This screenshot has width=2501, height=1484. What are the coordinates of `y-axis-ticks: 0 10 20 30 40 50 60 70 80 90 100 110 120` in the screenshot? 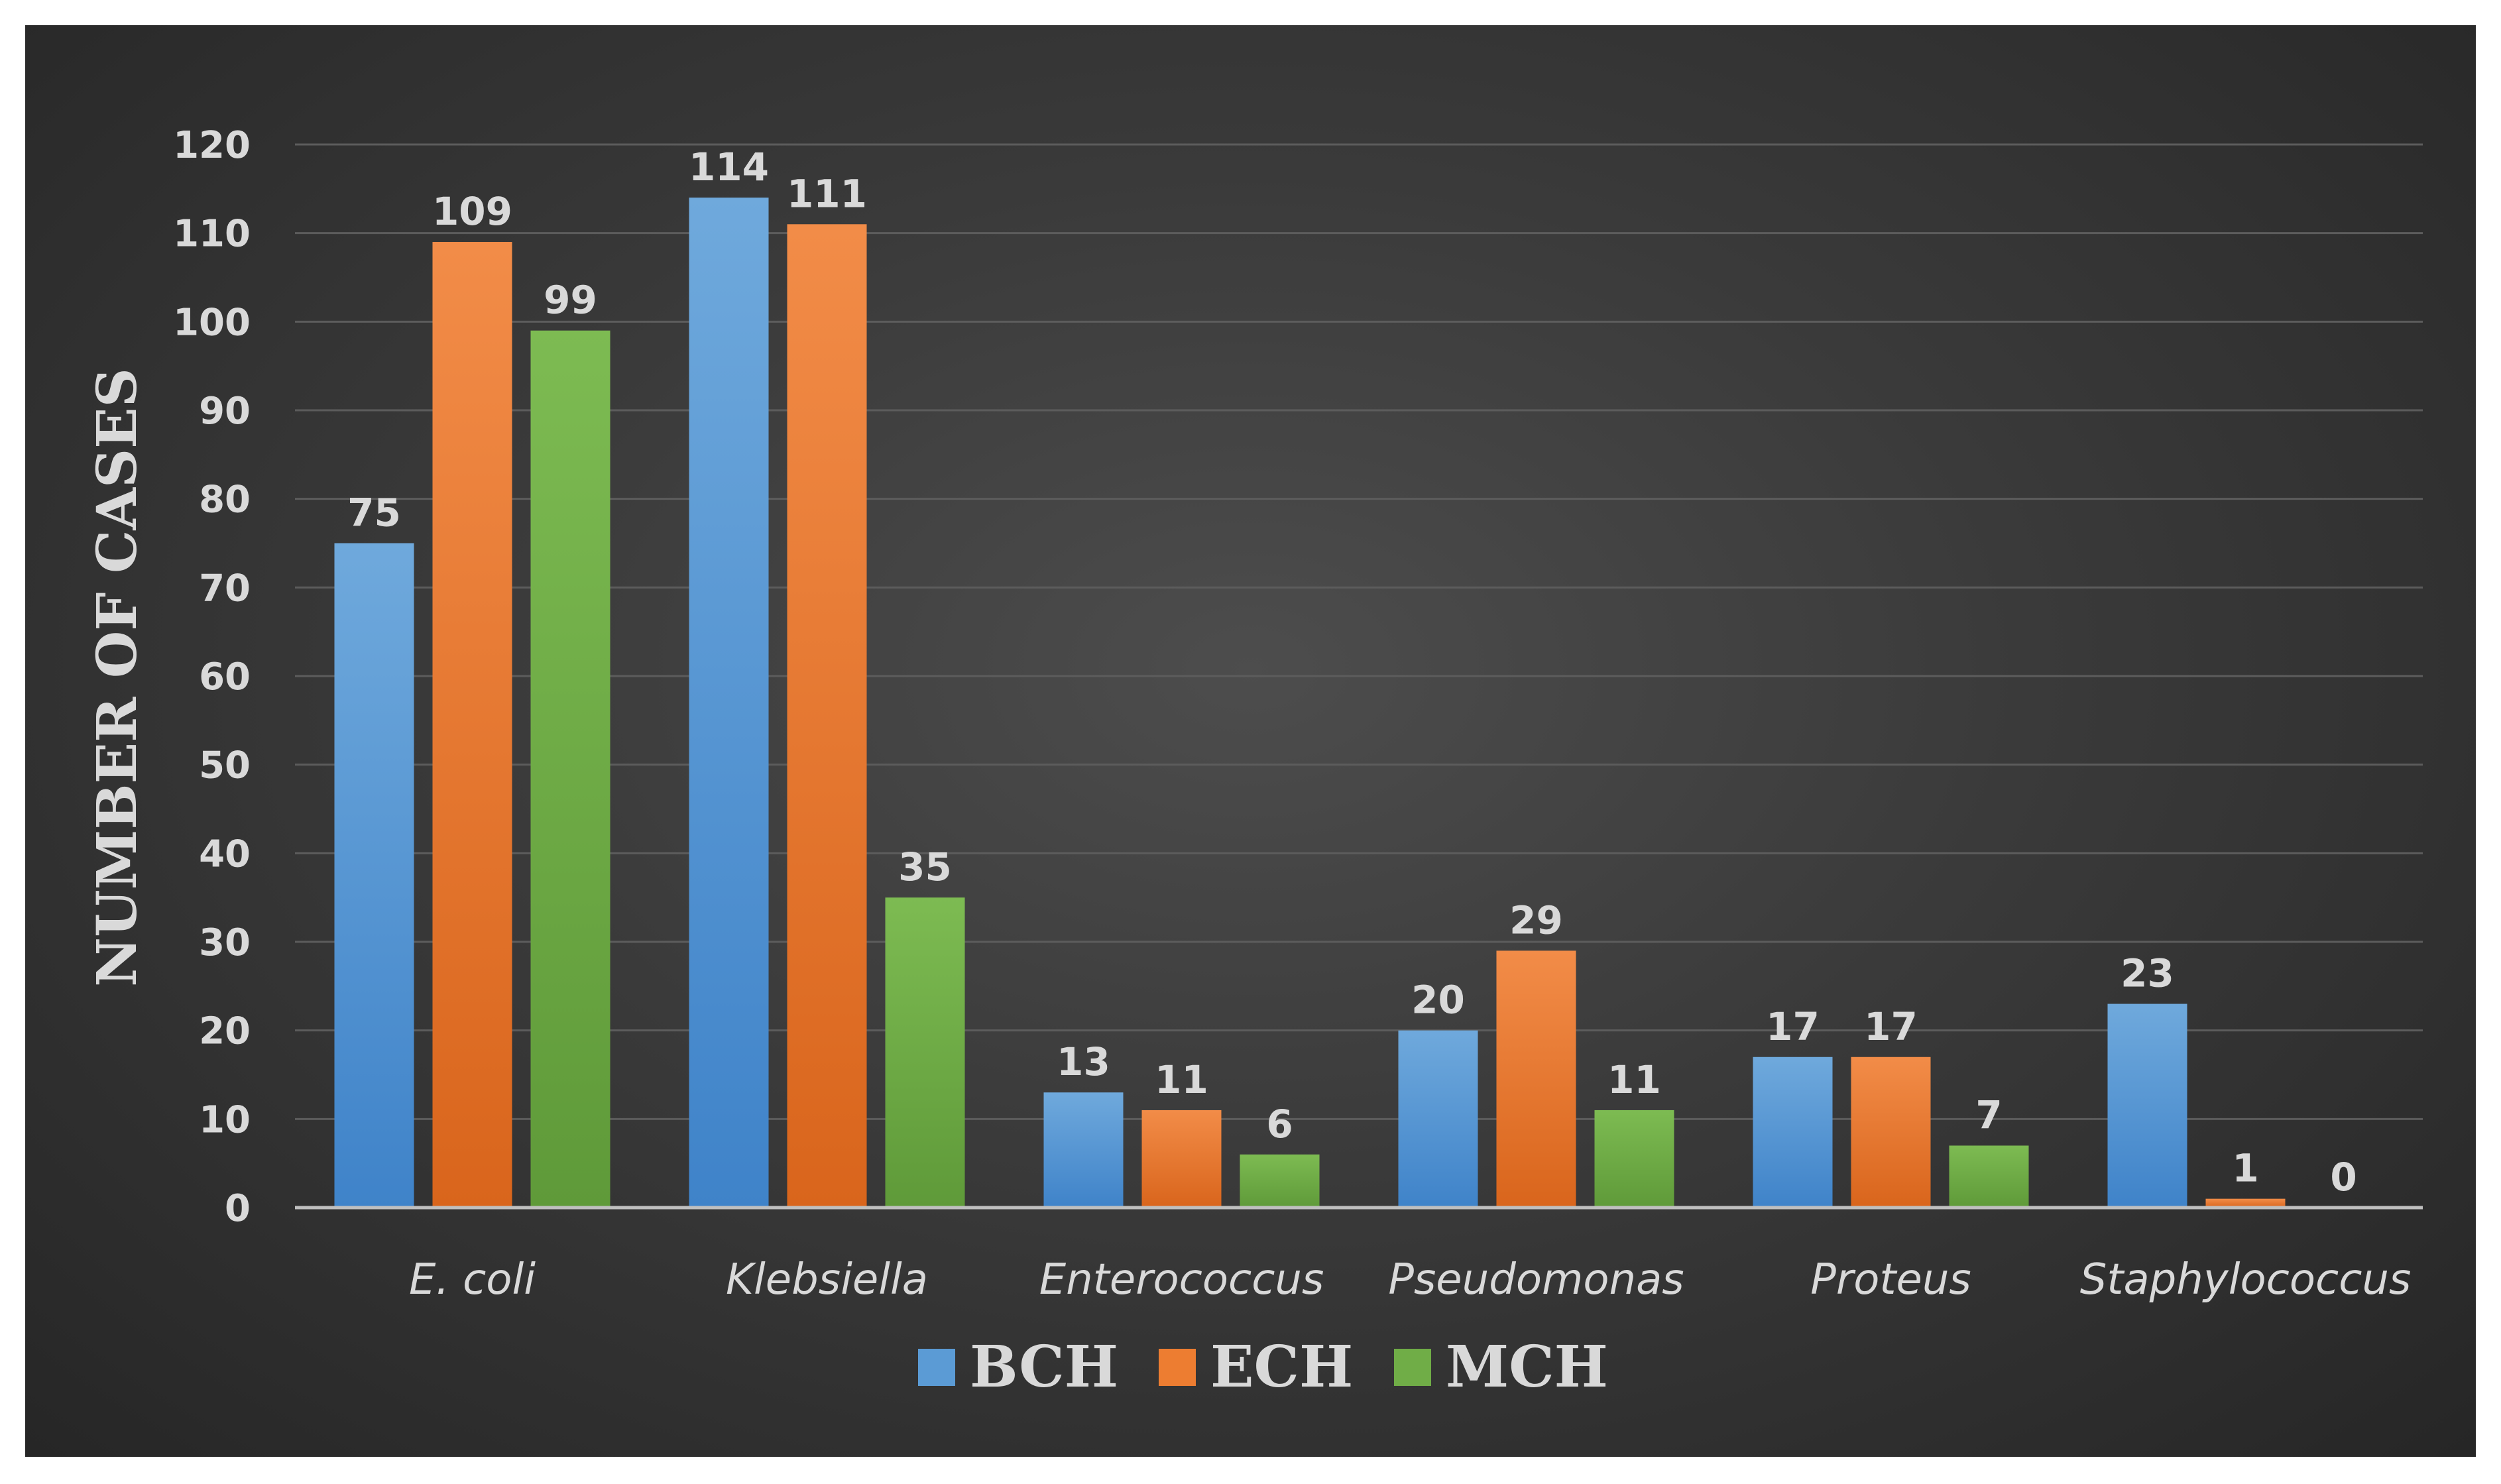 It's located at (212, 677).